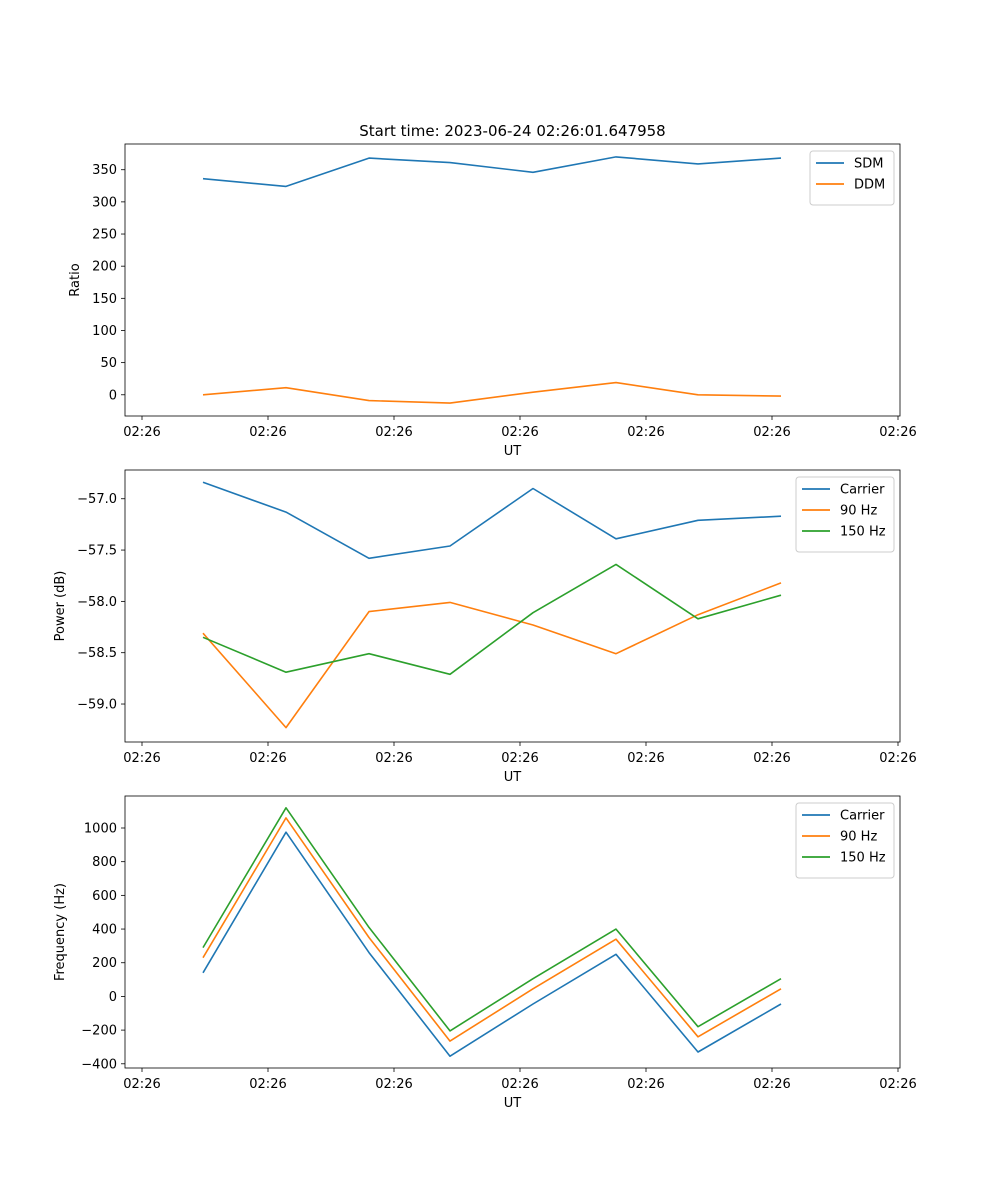 The width and height of the screenshot is (1000, 1200). What do you see at coordinates (99, 1031) in the screenshot?
I see `y-tick-label: −200` at bounding box center [99, 1031].